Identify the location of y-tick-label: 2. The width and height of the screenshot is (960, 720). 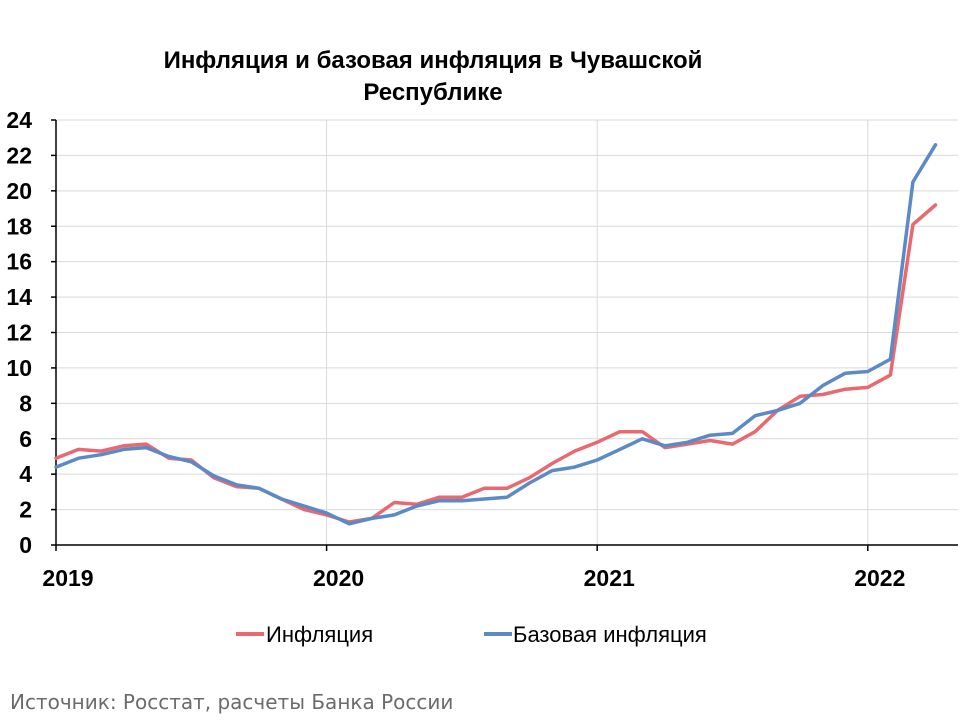
(25, 510).